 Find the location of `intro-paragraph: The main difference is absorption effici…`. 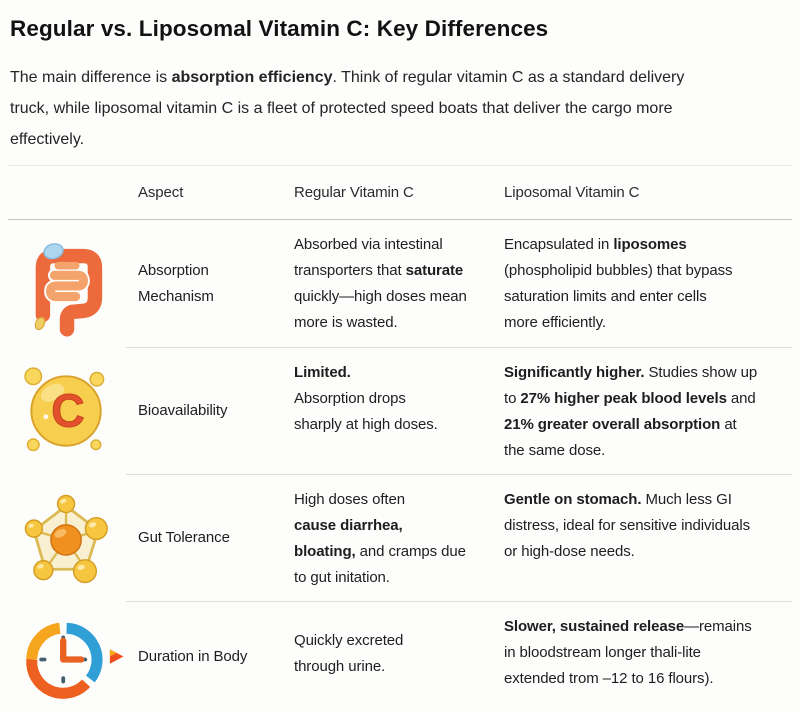

intro-paragraph: The main difference is absorption effici… is located at coordinates (347, 108).